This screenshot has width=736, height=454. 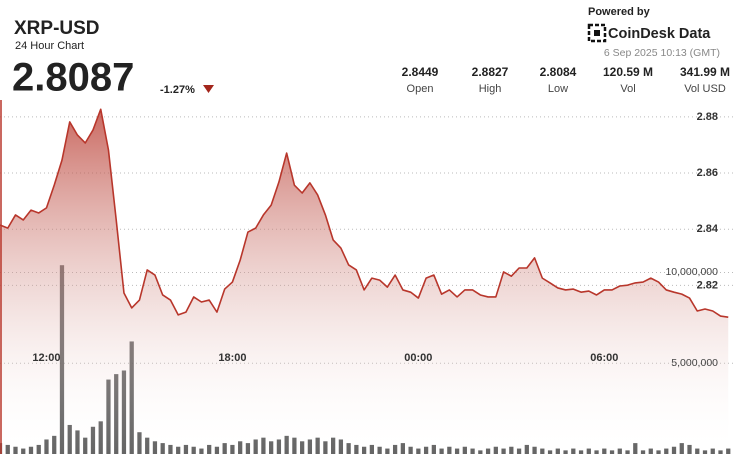 What do you see at coordinates (708, 229) in the screenshot?
I see `y-tick-label: 2.84` at bounding box center [708, 229].